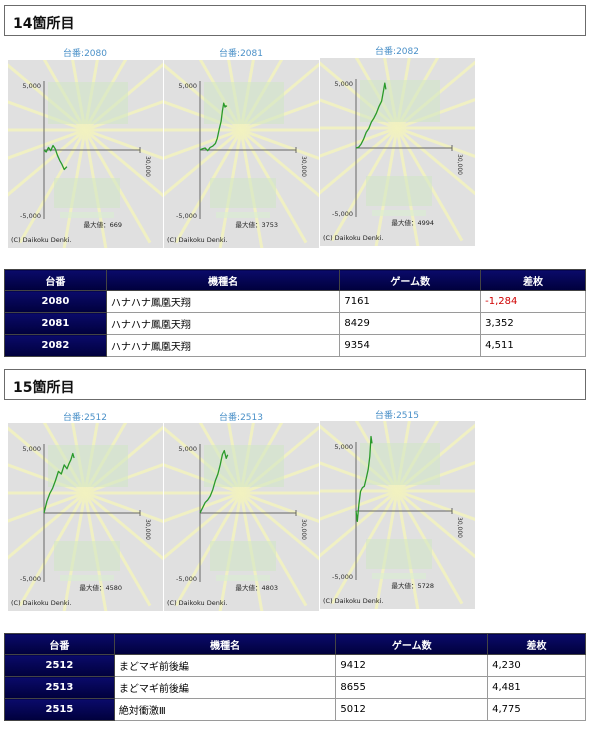  I want to click on table-row: 2515 絶対衝激Ⅲ 5012 4,775, so click(295, 709).